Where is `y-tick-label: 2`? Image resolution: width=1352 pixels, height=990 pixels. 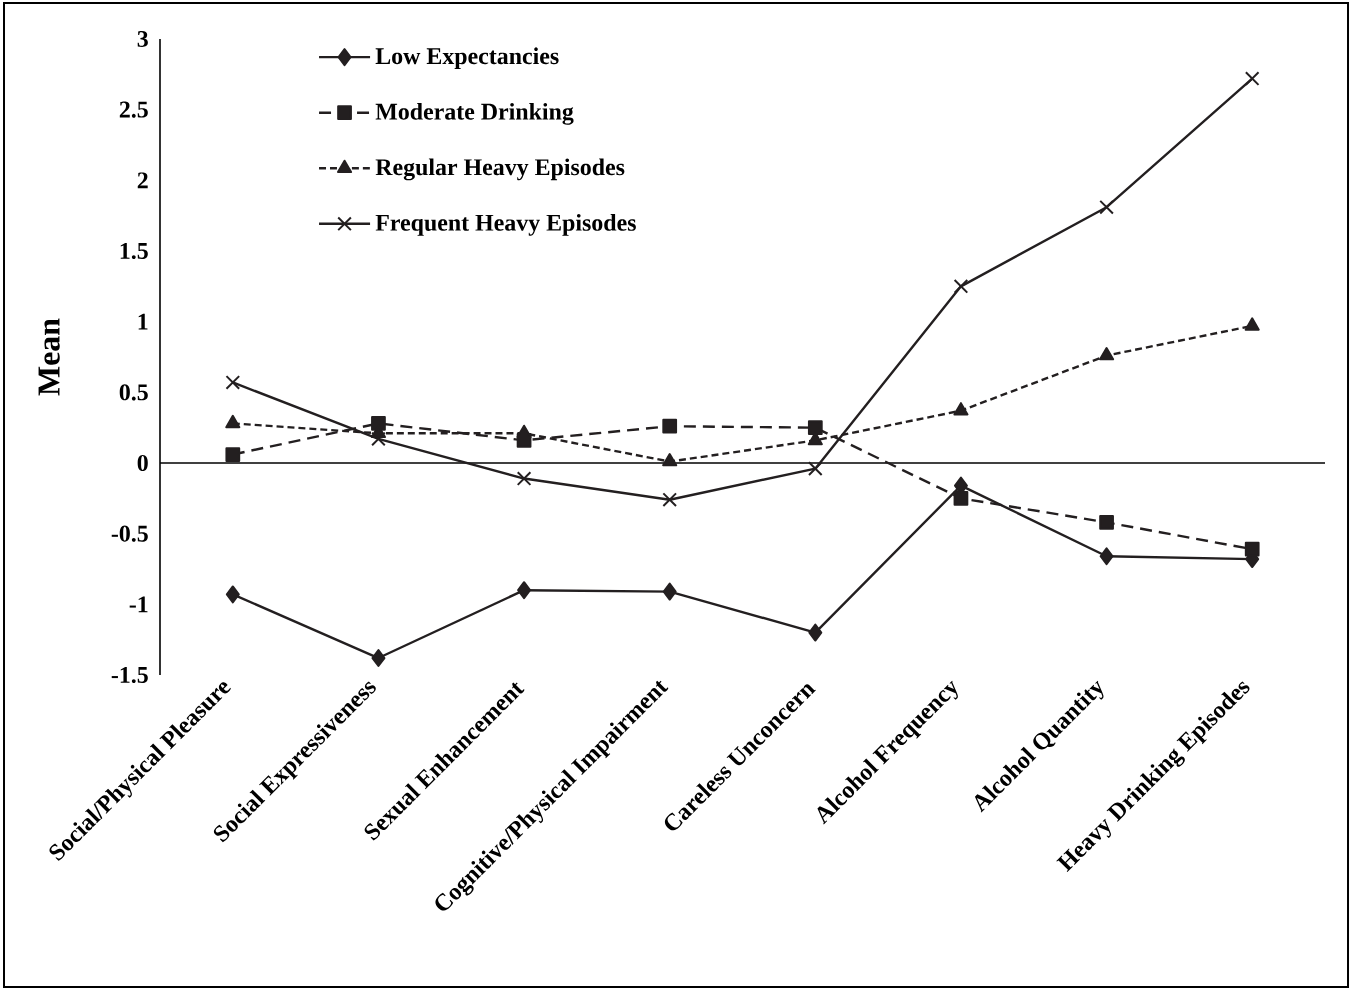 y-tick-label: 2 is located at coordinates (142, 180).